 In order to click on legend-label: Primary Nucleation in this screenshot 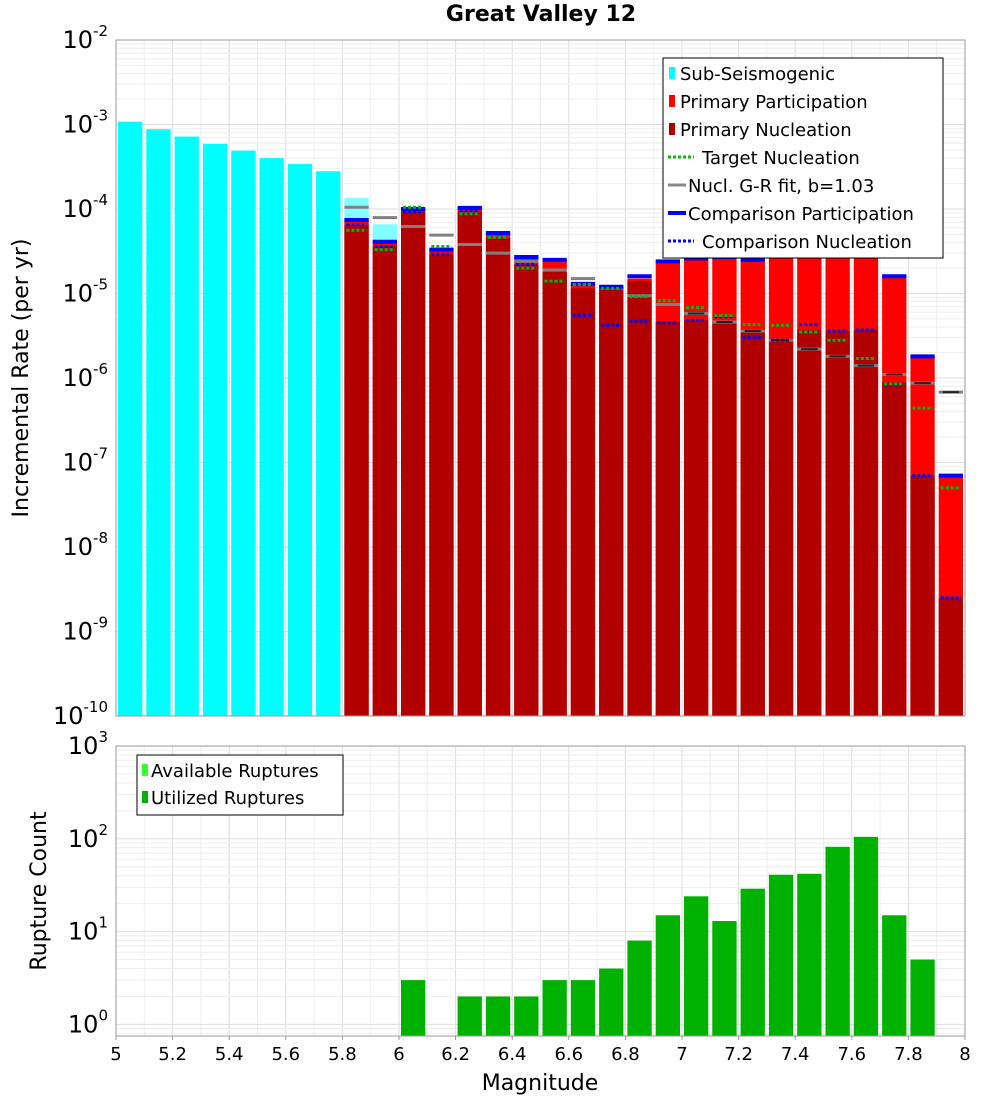, I will do `click(766, 130)`.